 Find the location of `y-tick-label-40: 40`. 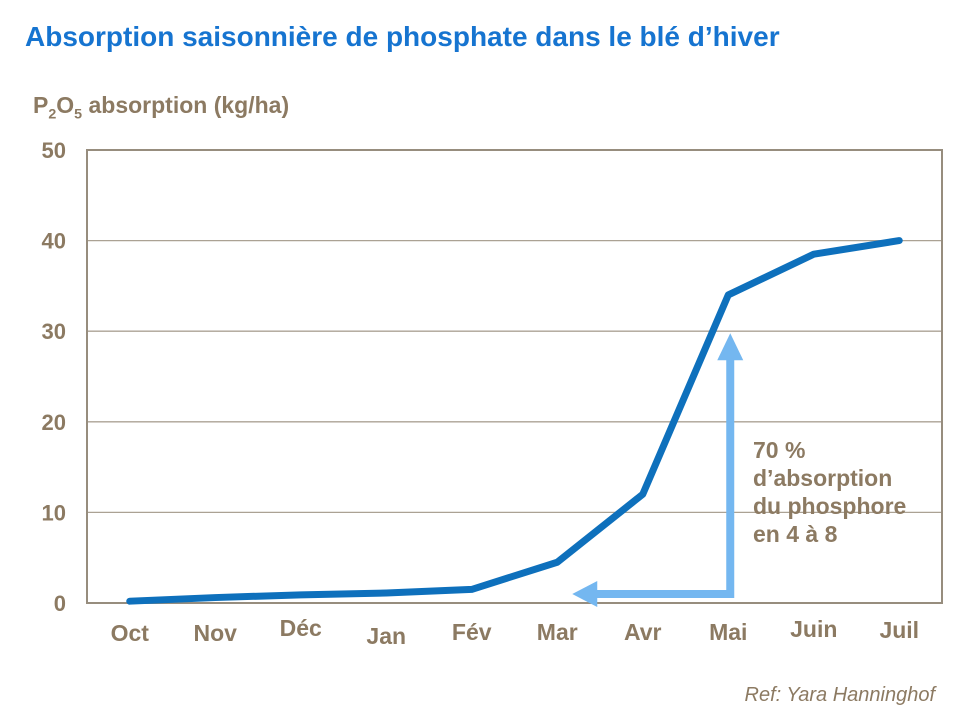

y-tick-label-40: 40 is located at coordinates (54, 241).